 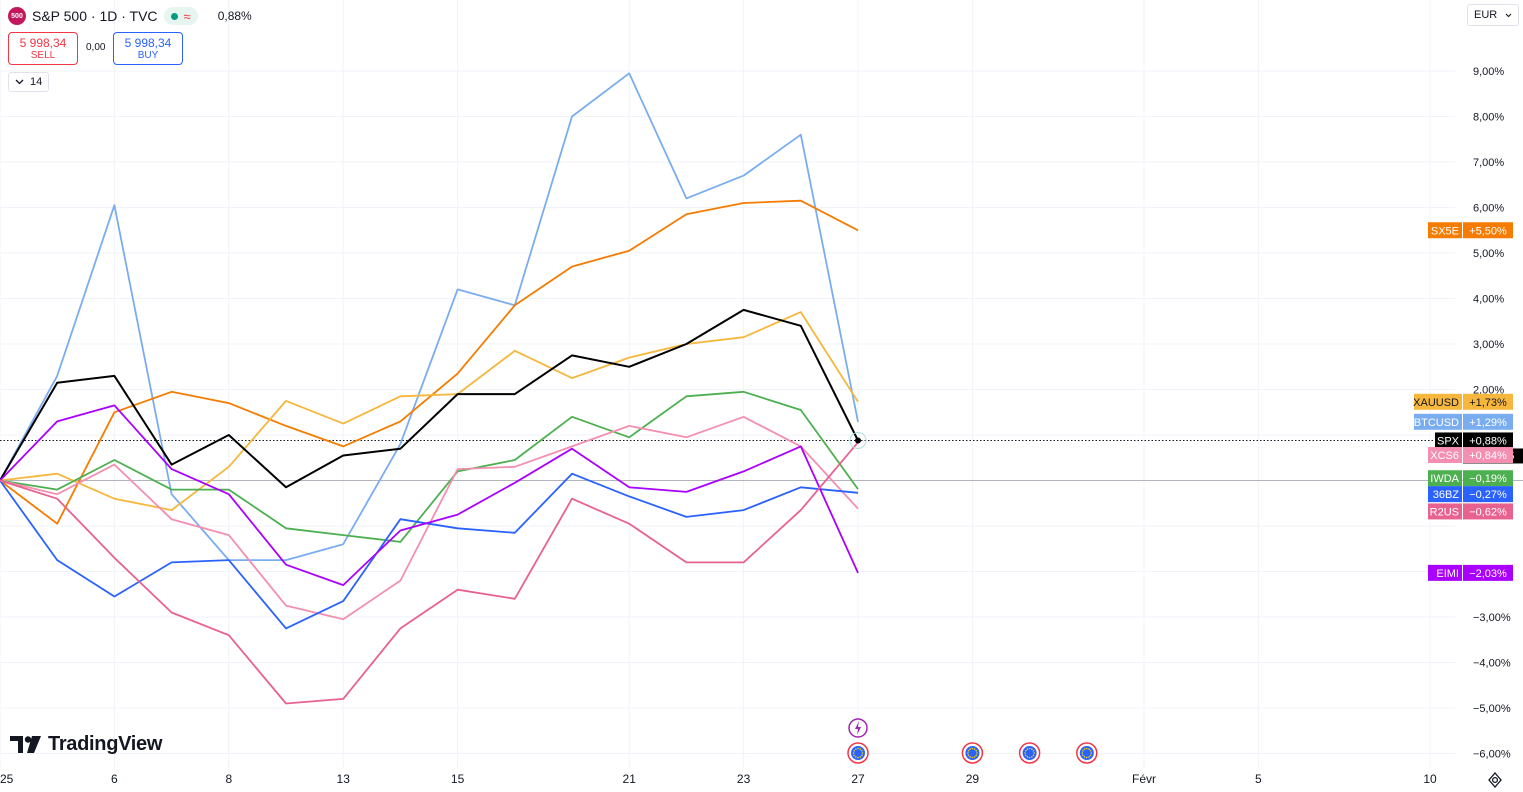 I want to click on price-label-iwda: IWDA −0,19%, so click(x=1470, y=478).